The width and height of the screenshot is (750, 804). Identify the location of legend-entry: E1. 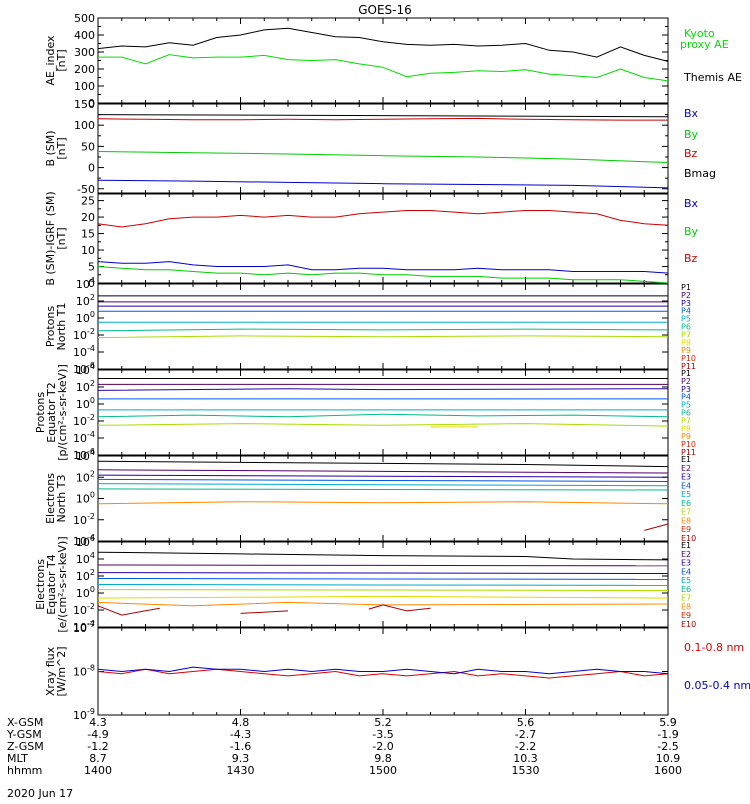
(686, 545).